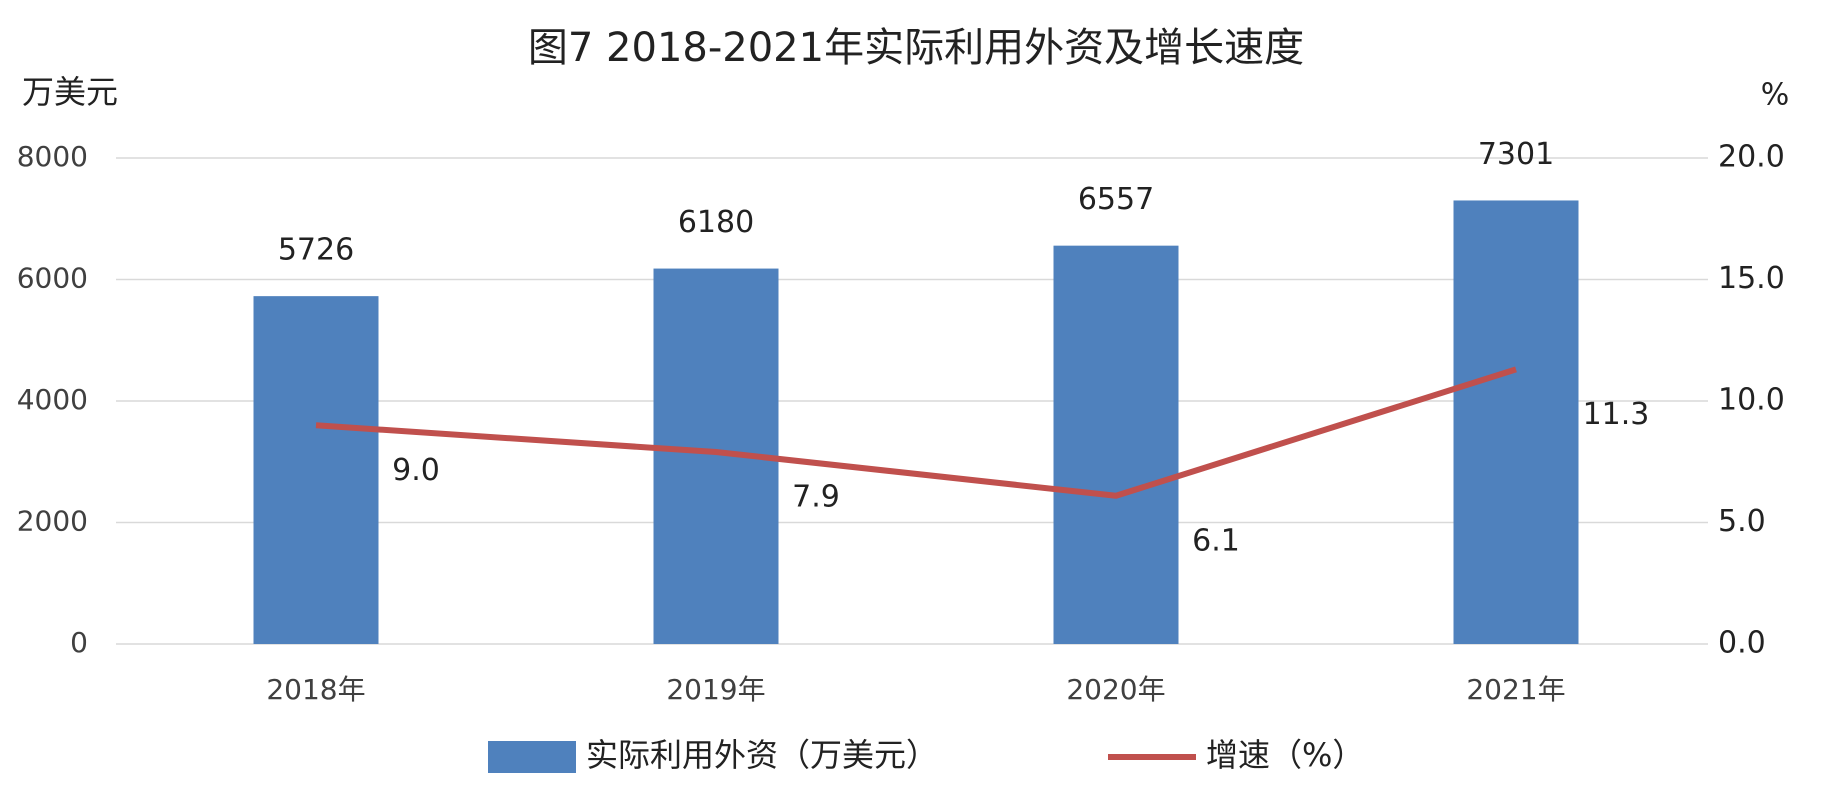 This screenshot has height=808, width=1833. What do you see at coordinates (1216, 540) in the screenshot?
I see `data-label: 6.1` at bounding box center [1216, 540].